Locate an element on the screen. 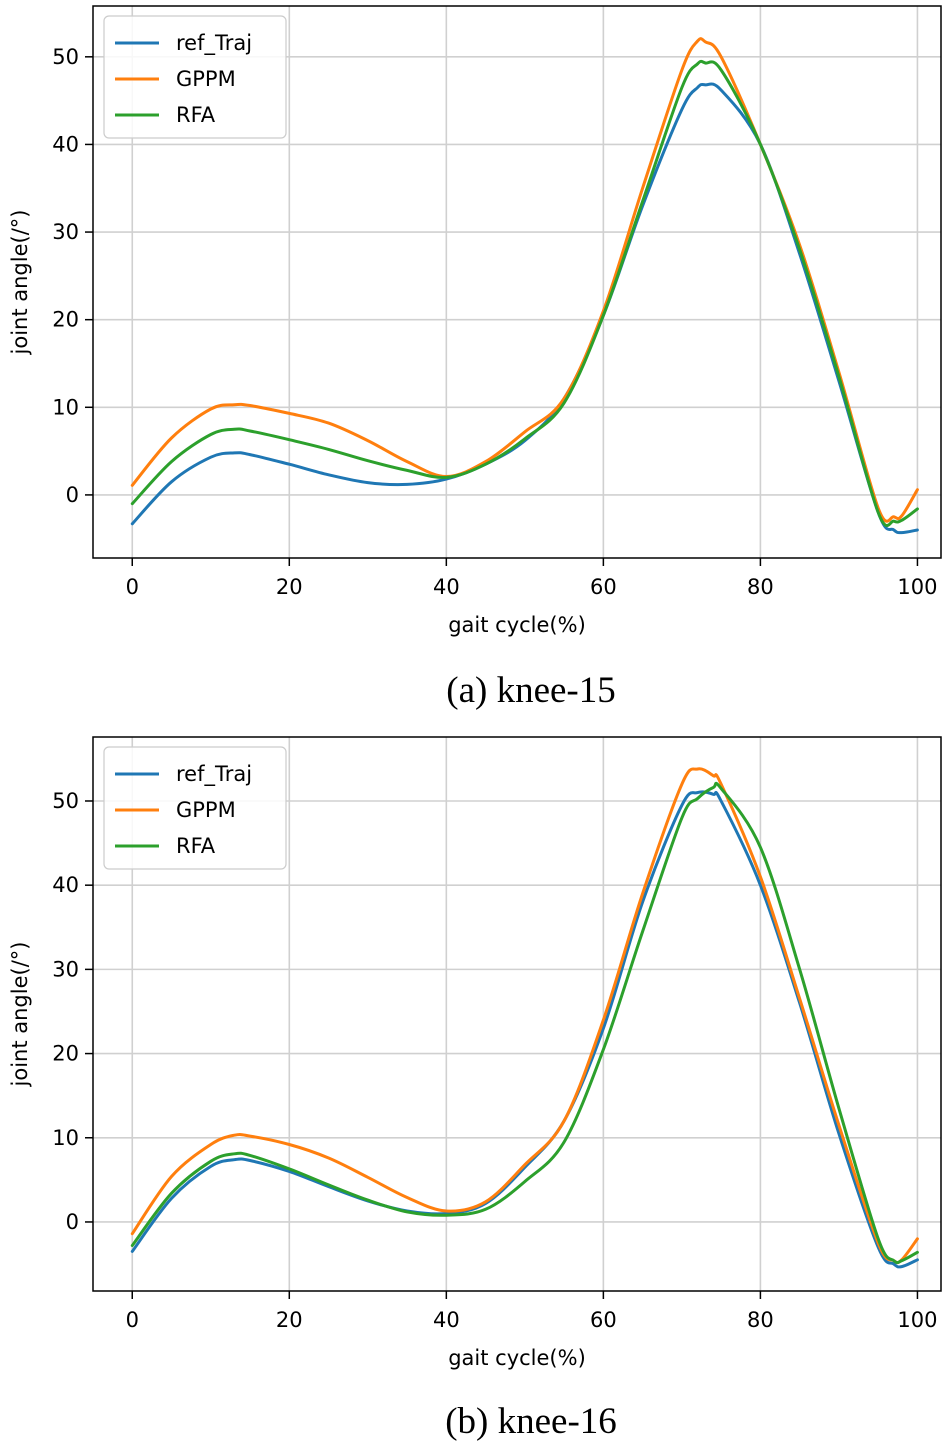 The height and width of the screenshot is (1456, 950). panel-caption: (a) knee-15 is located at coordinates (530, 690).